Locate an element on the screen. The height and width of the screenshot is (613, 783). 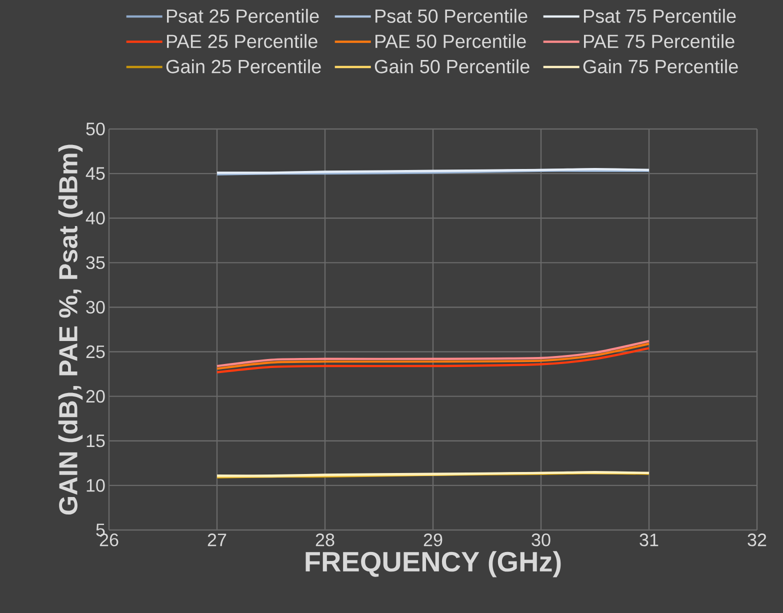
y-axis-title: GAIN (dB), PAE %, Psat (dBm) is located at coordinates (70, 329).